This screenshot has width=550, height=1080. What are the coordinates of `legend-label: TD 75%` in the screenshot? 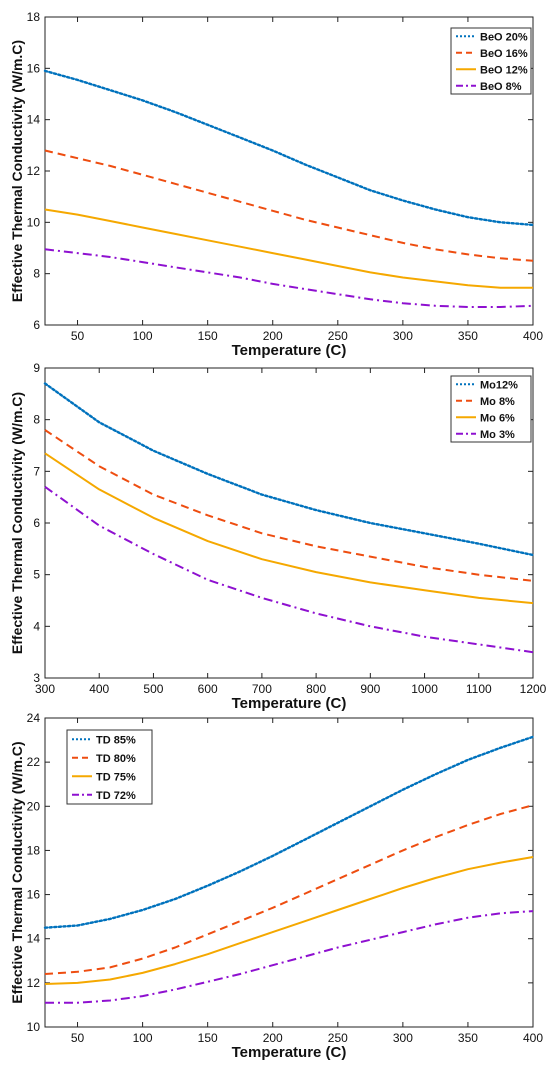 It's located at (116, 777).